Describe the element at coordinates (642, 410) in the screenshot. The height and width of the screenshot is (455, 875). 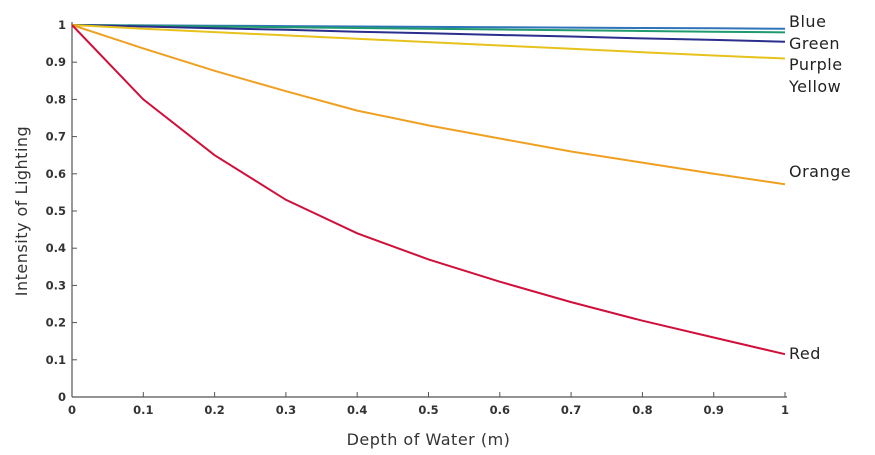
I see `x-tick-label: 0.8` at that location.